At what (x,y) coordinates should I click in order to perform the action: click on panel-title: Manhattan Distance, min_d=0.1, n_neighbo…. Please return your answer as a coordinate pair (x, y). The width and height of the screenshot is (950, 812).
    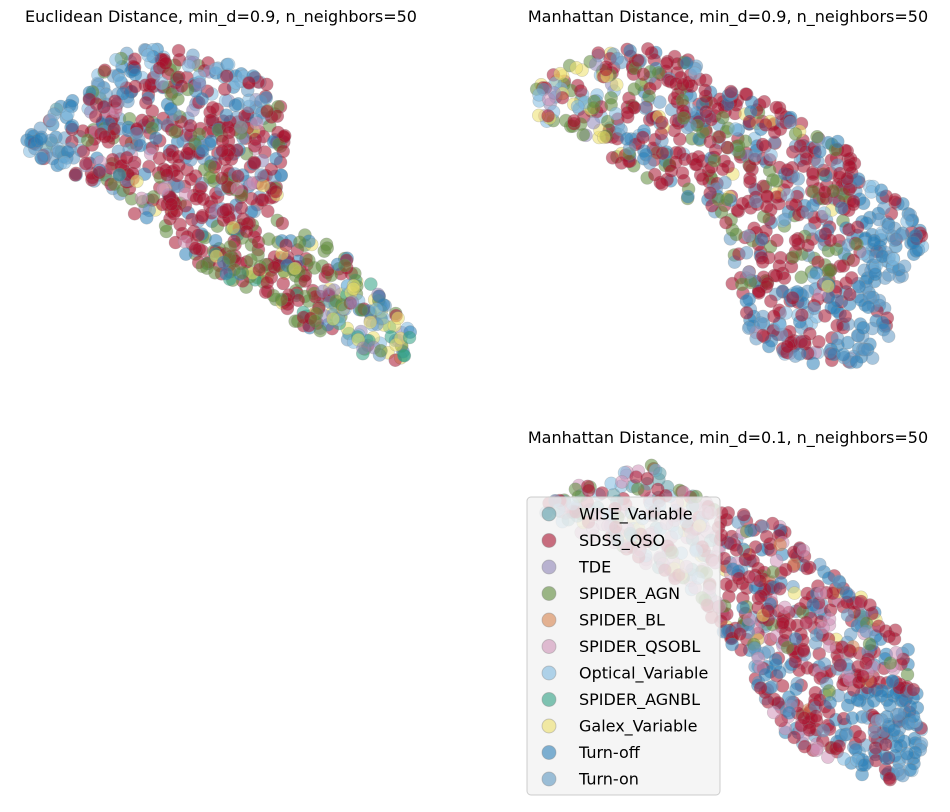
    Looking at the image, I should click on (728, 438).